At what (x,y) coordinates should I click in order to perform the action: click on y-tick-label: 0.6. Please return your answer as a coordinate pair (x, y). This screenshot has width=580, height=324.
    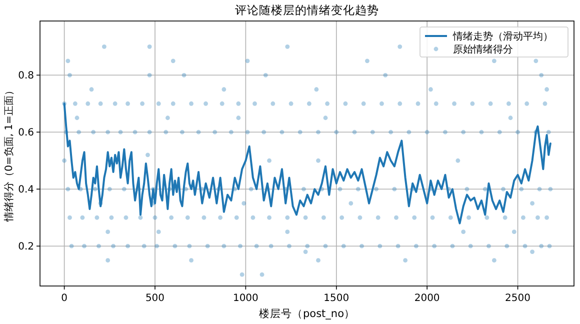
    Looking at the image, I should click on (26, 133).